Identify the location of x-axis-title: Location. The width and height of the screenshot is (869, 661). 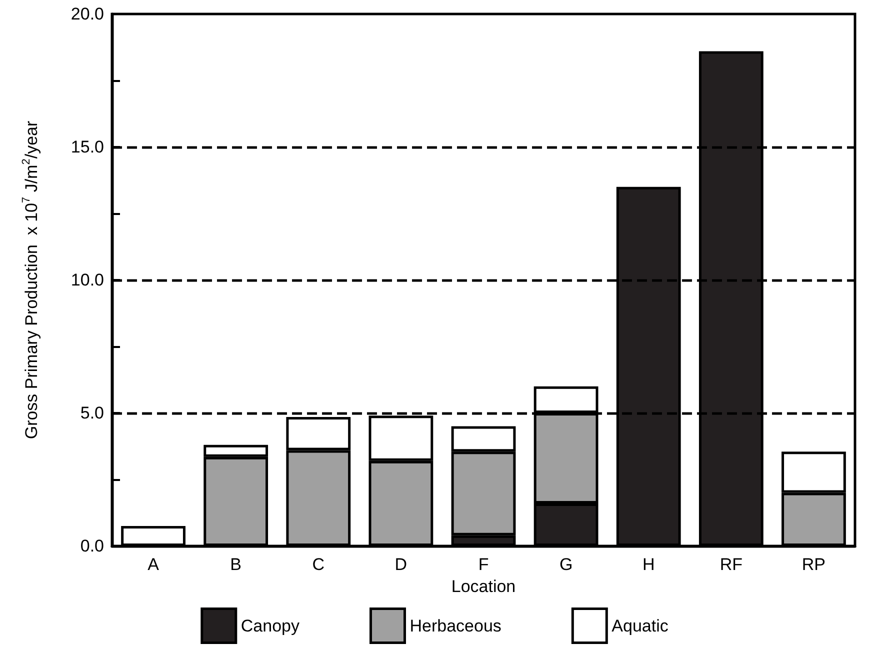
(483, 586).